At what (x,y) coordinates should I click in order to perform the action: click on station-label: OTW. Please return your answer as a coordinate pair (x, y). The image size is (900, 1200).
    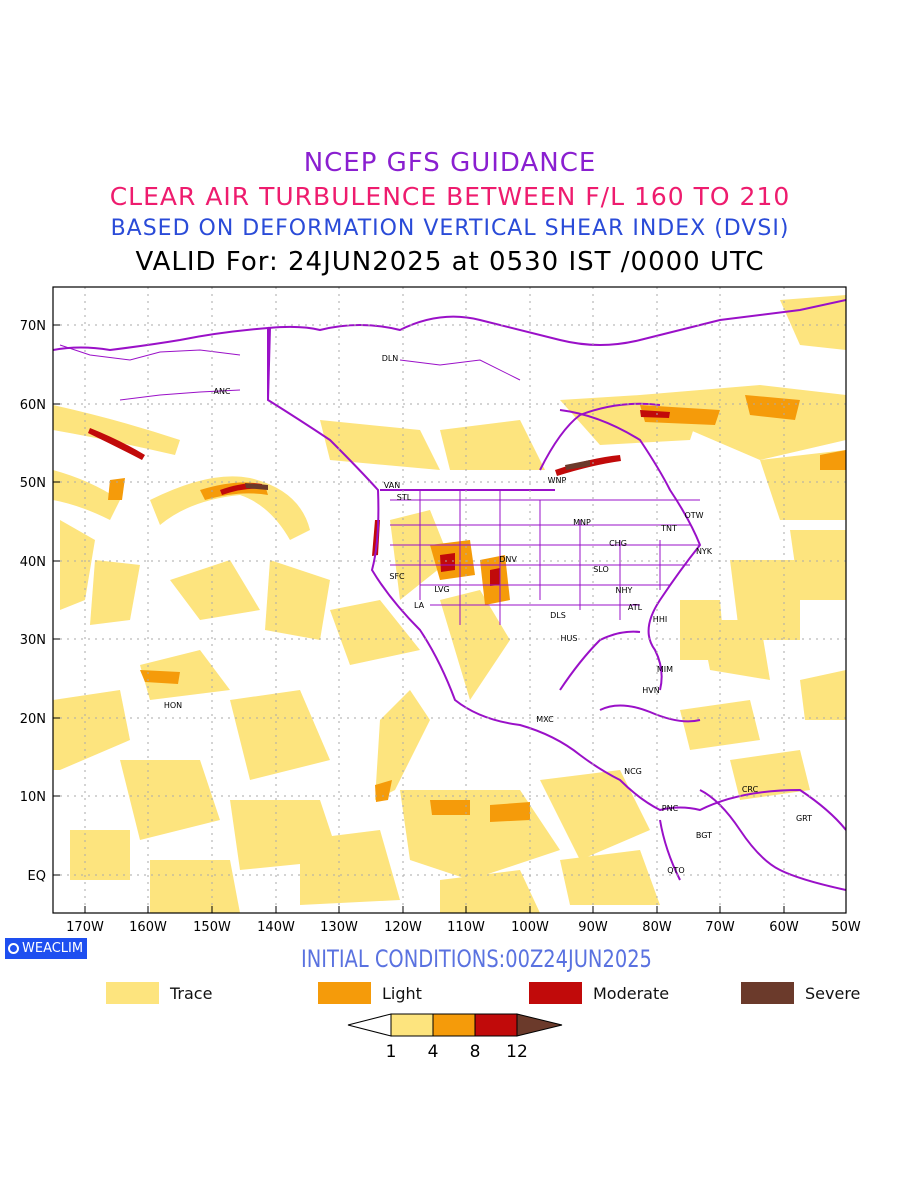
    Looking at the image, I should click on (693, 515).